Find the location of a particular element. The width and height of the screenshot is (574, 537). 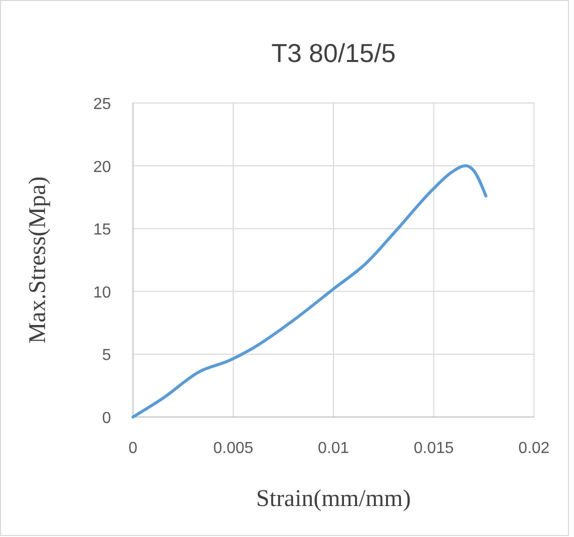

y-tick-label: 25 is located at coordinates (102, 104).